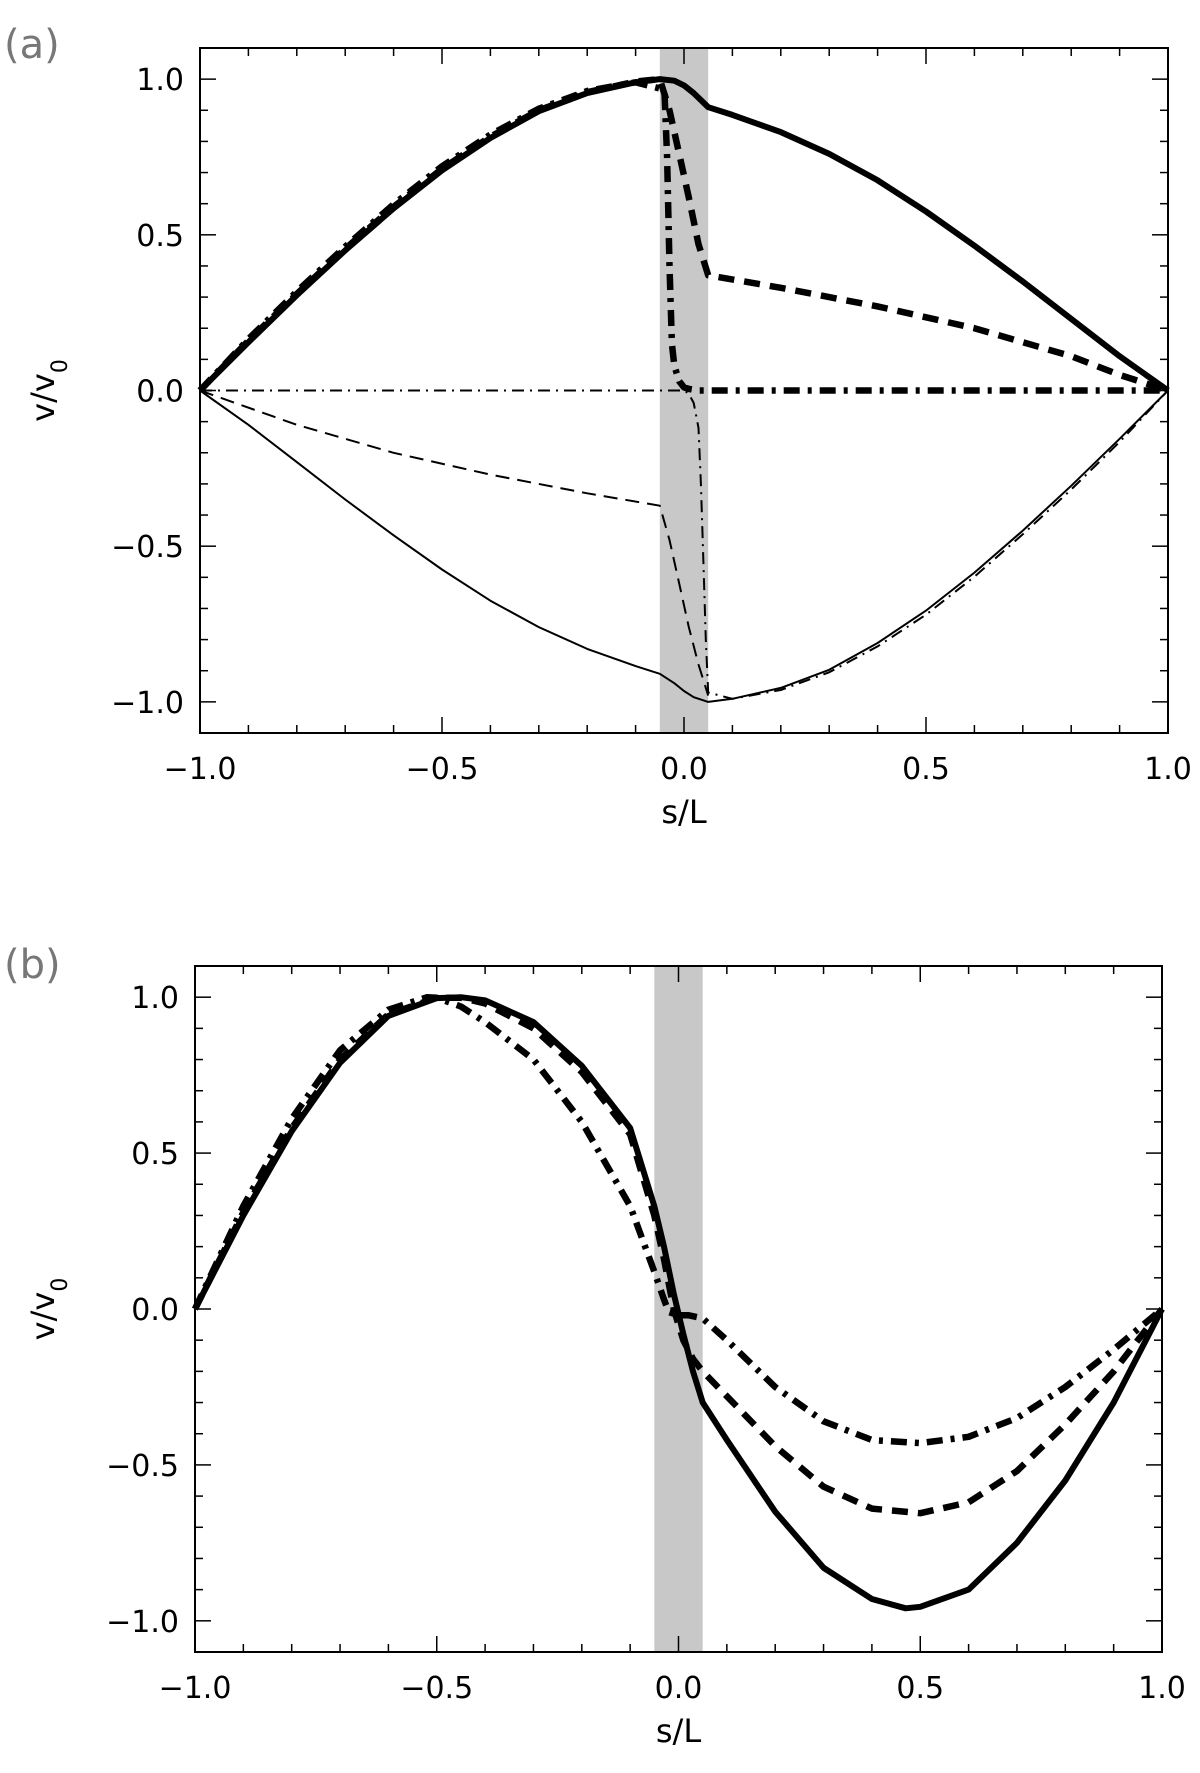  I want to click on series-line-solid-thin, so click(684, 546).